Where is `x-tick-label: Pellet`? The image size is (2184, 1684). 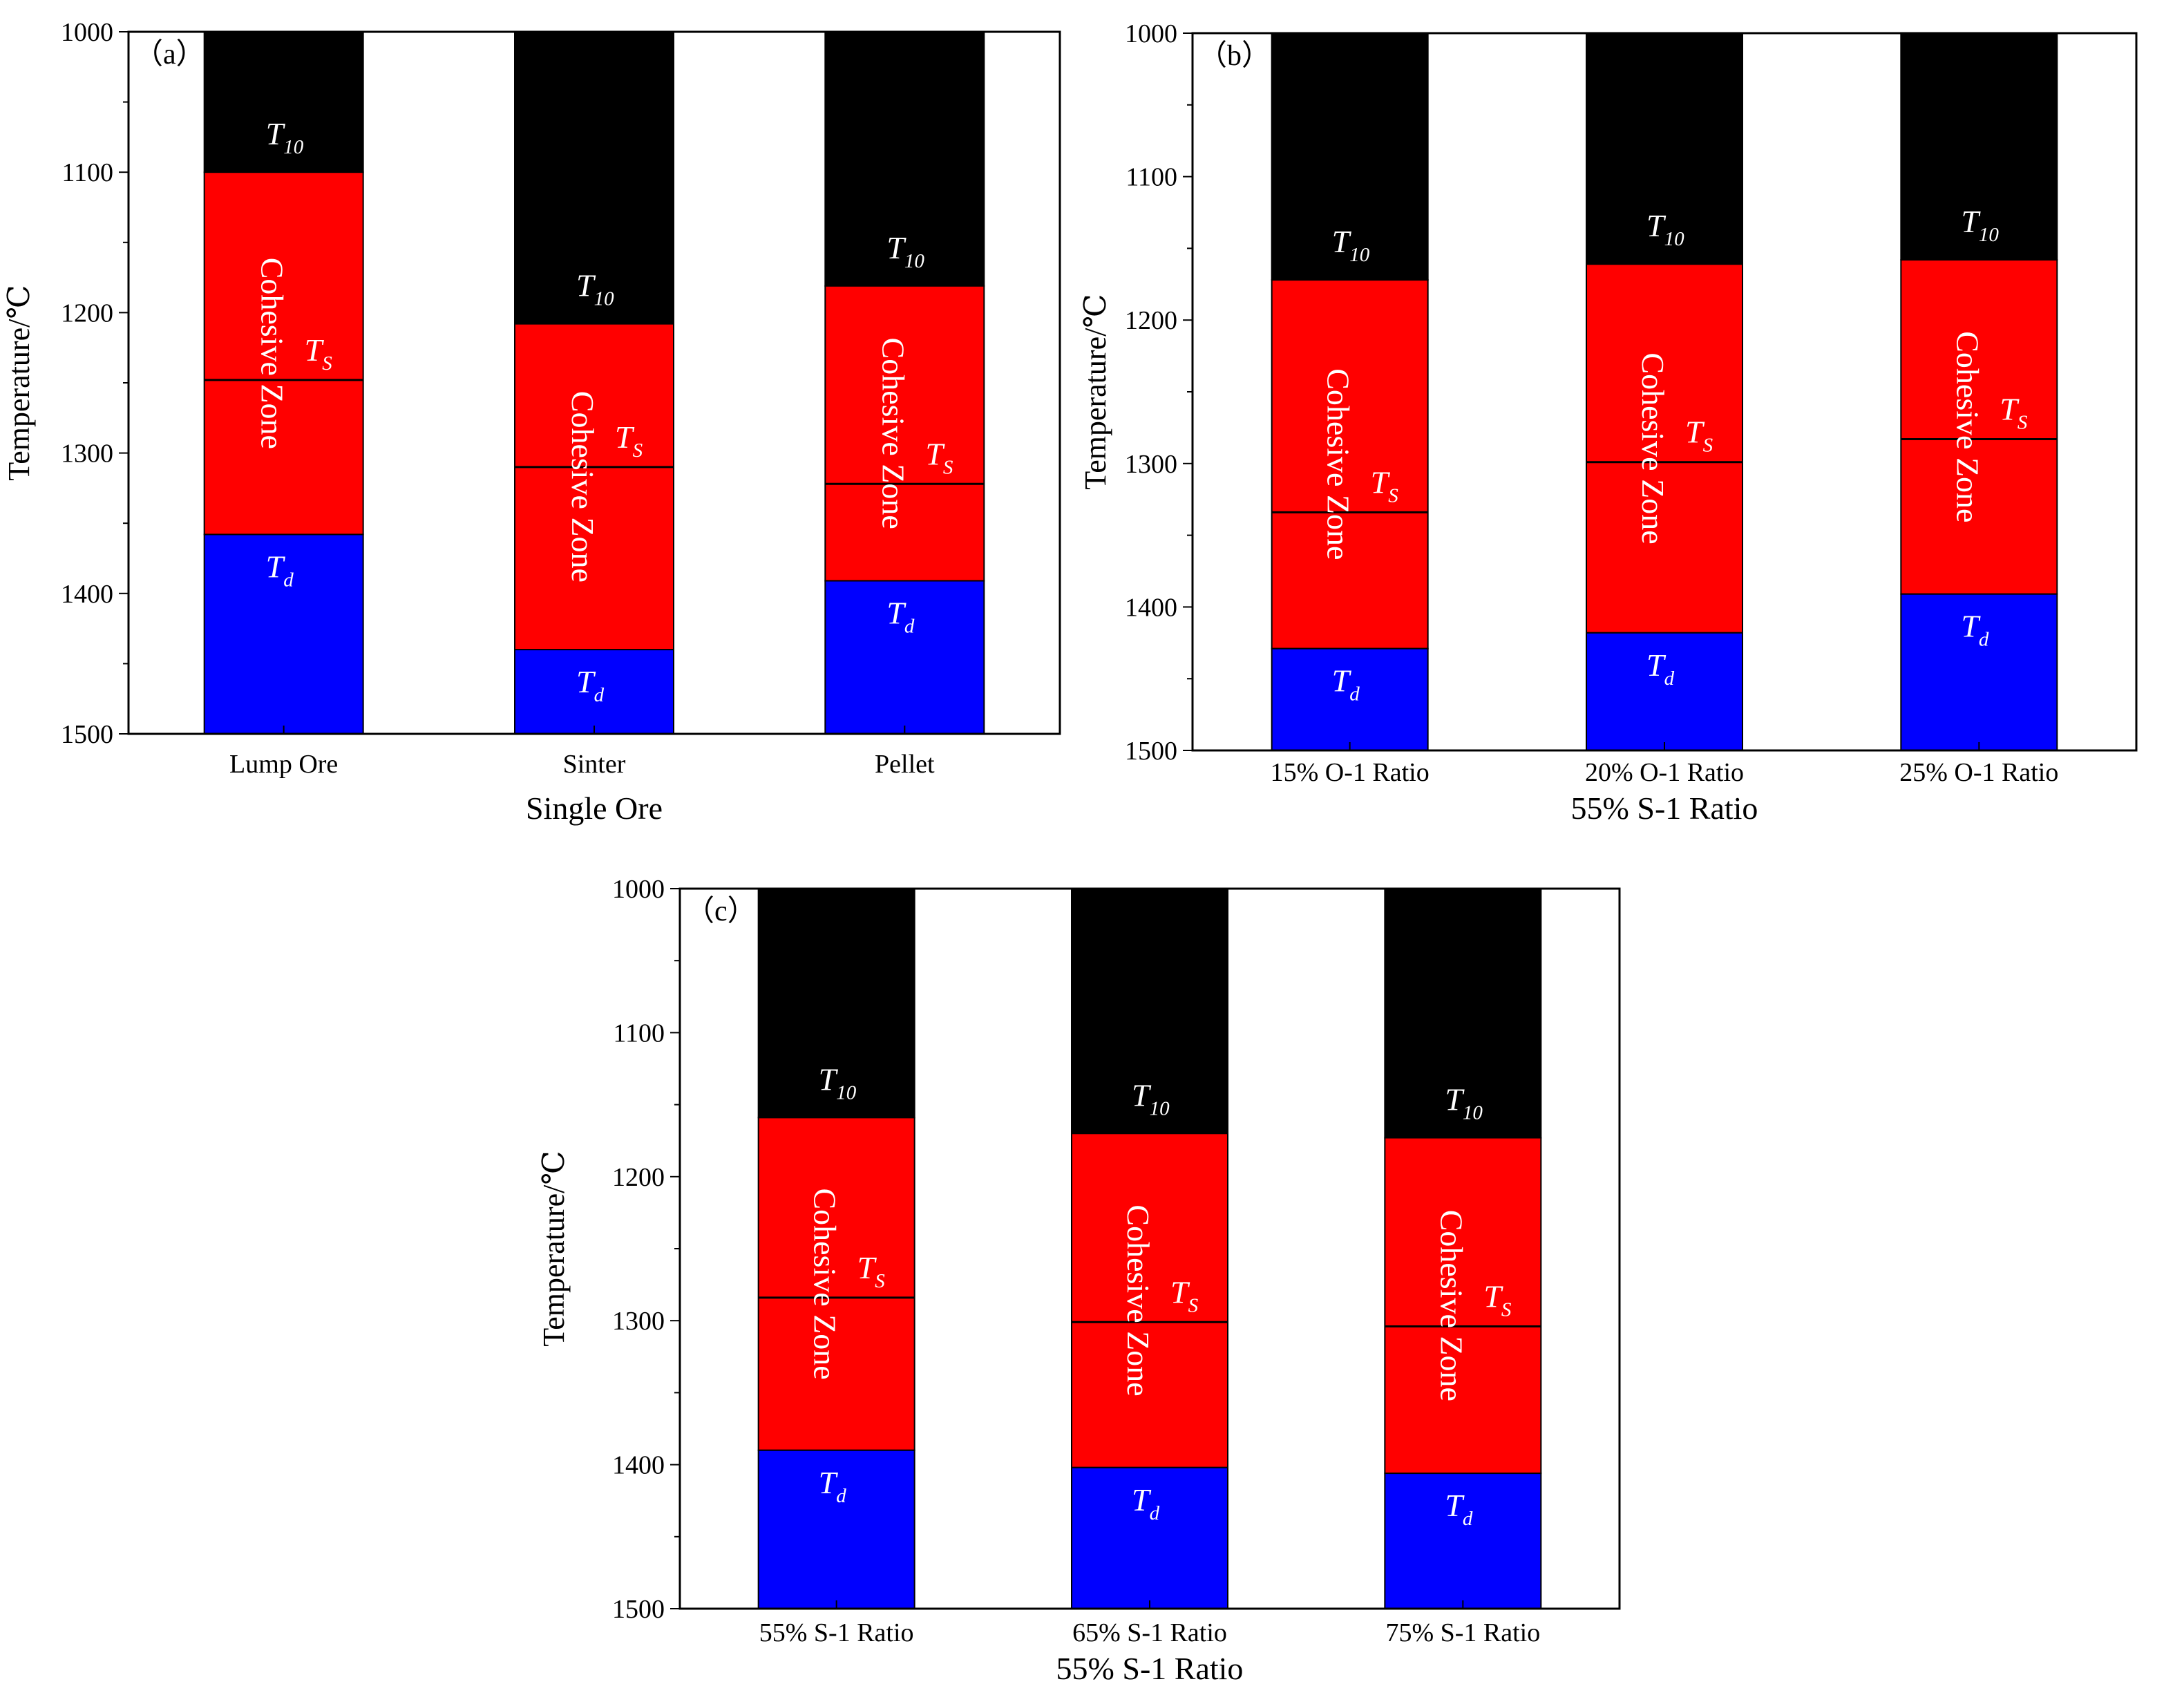 x-tick-label: Pellet is located at coordinates (905, 764).